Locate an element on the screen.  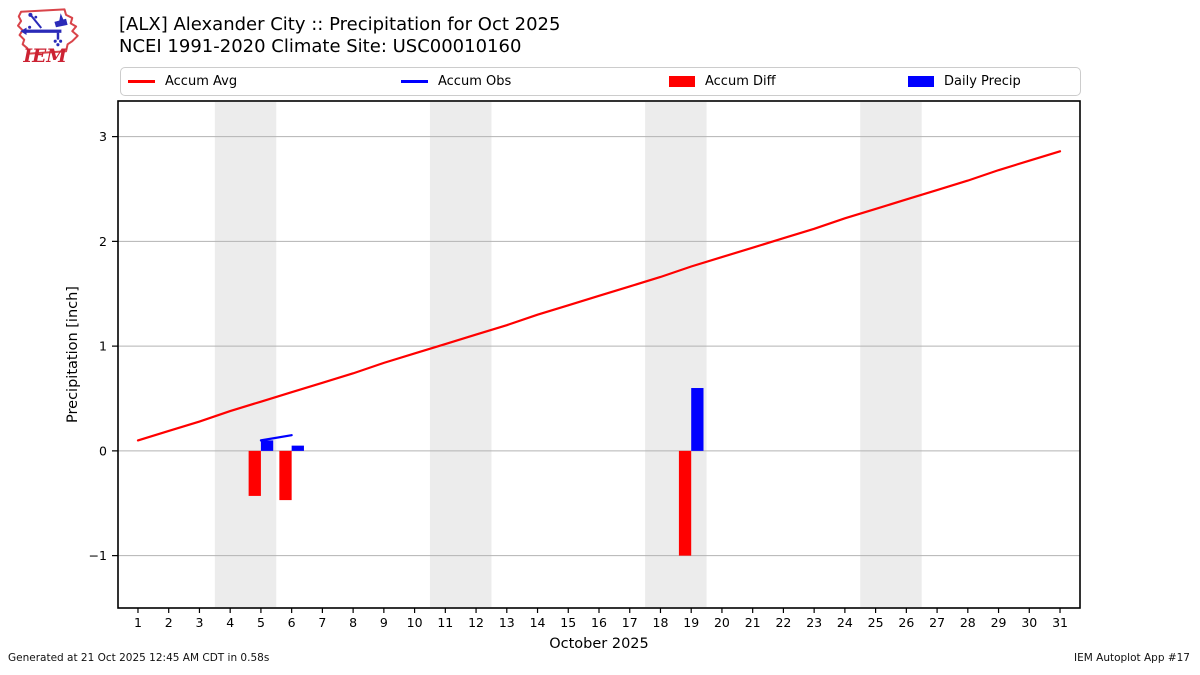
accum-avg-line-swatch-icon is located at coordinates (141, 81).